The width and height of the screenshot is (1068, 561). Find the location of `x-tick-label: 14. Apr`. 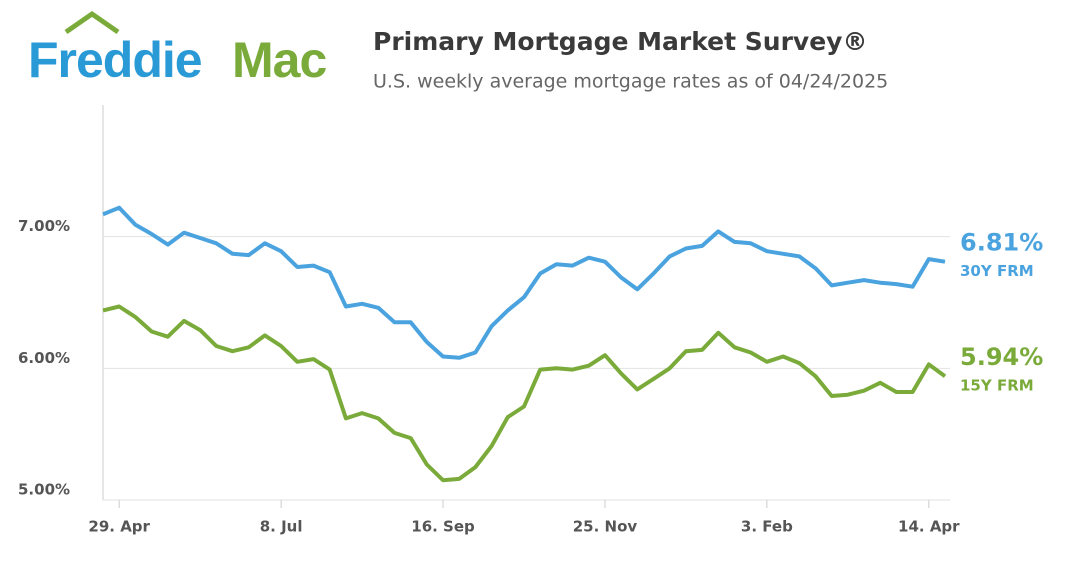

x-tick-label: 14. Apr is located at coordinates (929, 527).